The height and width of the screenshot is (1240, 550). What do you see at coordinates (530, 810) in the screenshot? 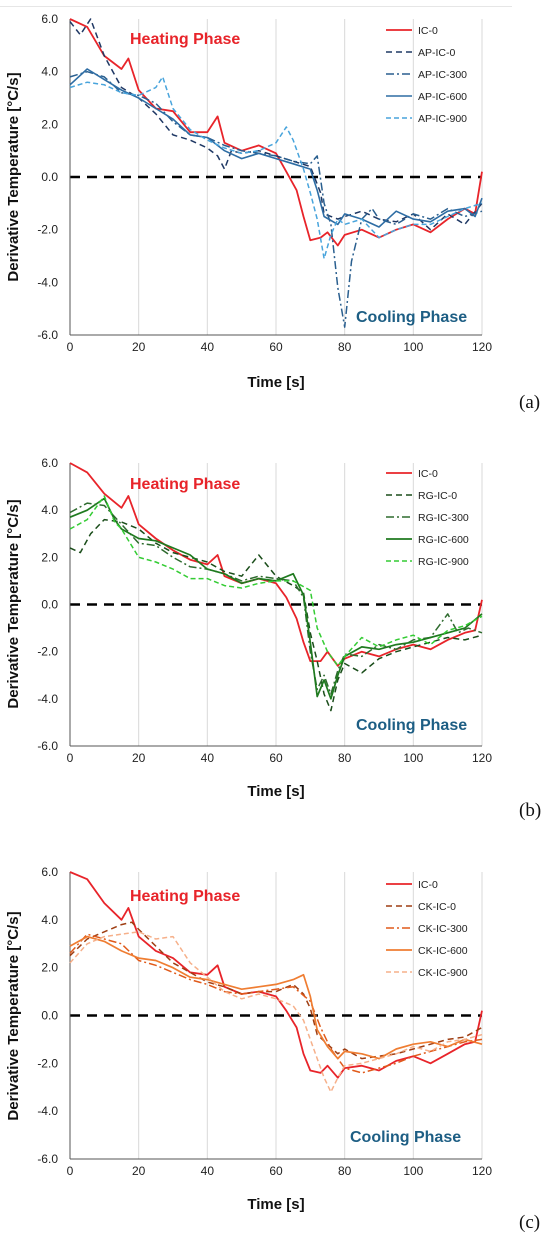
I see `panel-label-b: (b)` at bounding box center [530, 810].